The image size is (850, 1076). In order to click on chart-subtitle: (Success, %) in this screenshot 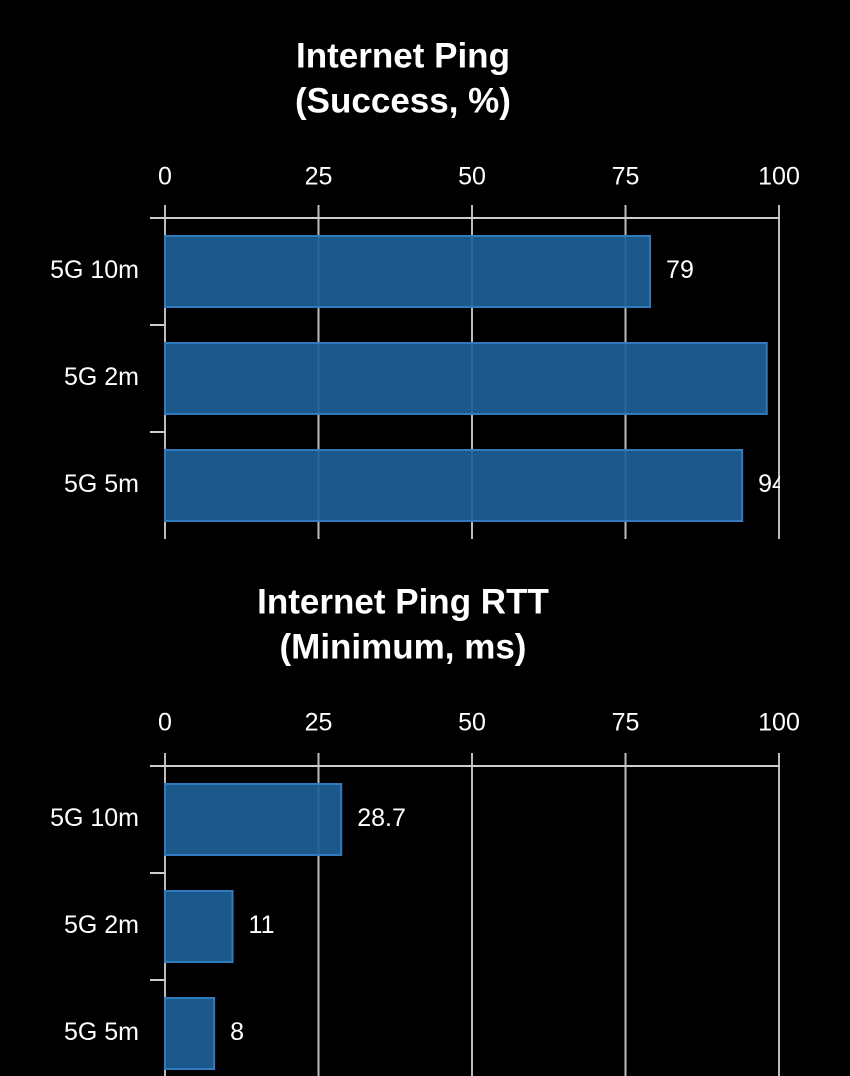, I will do `click(403, 100)`.